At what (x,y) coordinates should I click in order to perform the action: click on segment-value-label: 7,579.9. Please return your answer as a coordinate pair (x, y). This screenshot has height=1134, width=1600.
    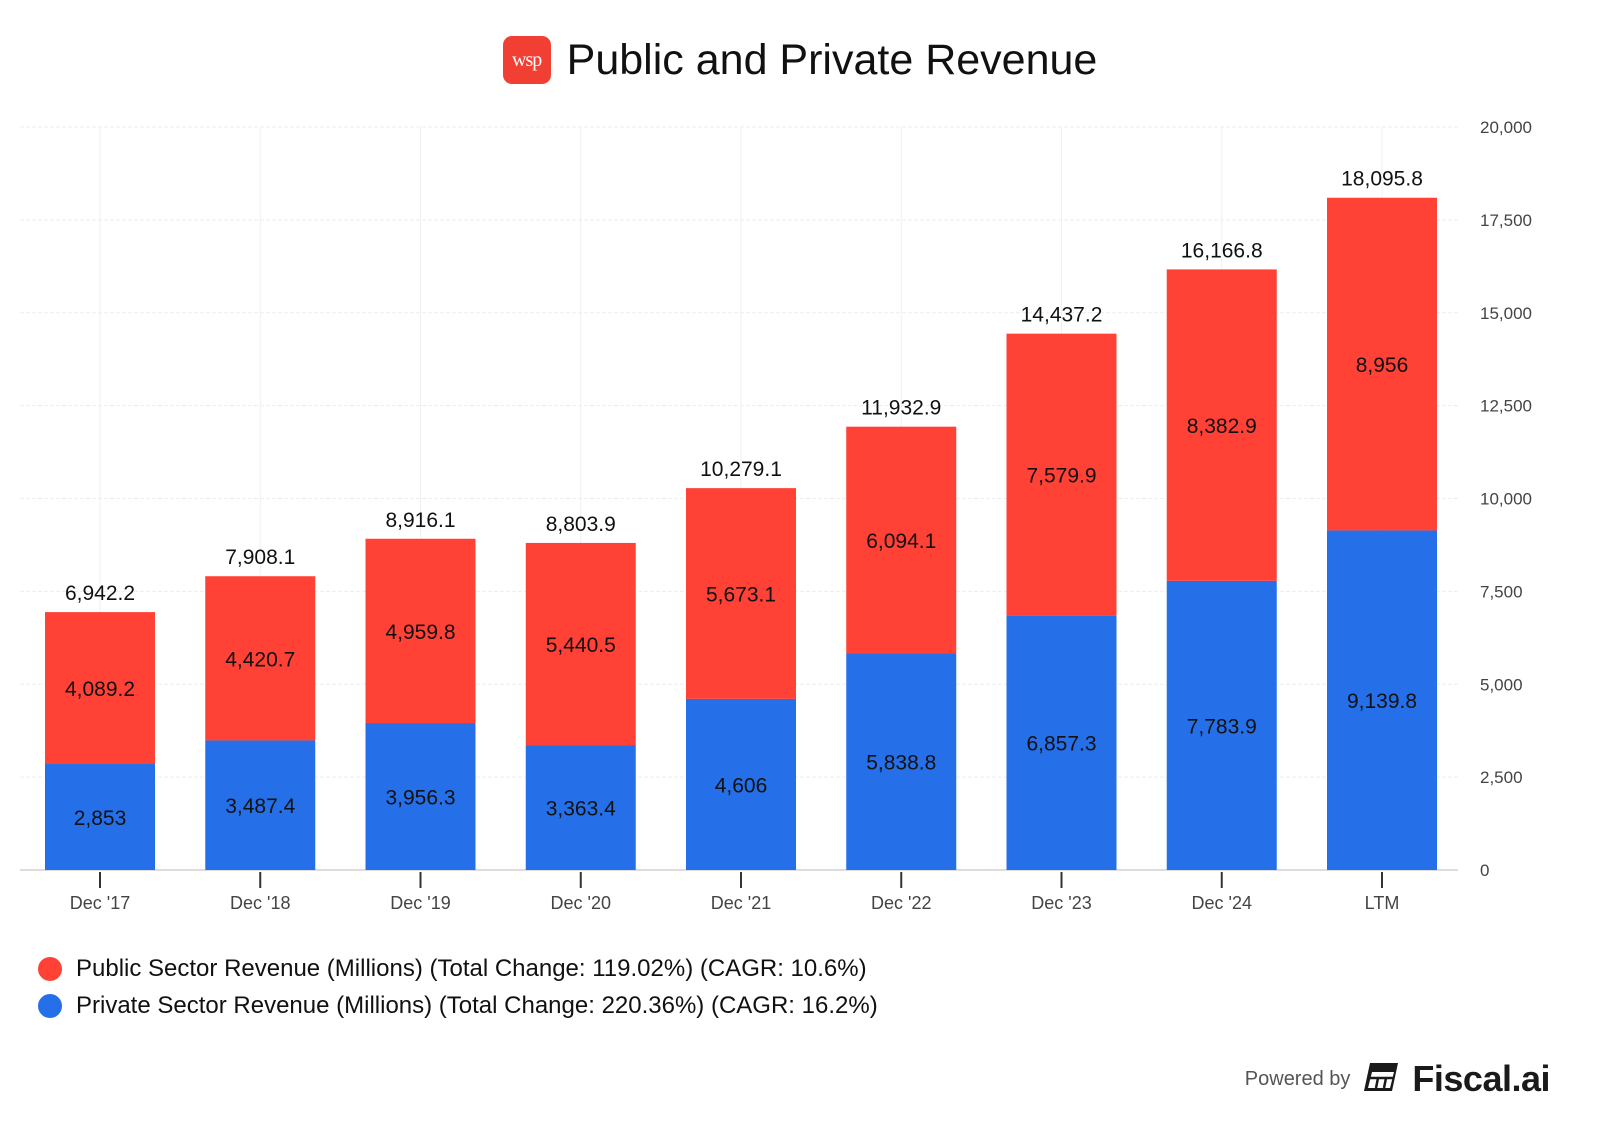
    Looking at the image, I should click on (1061, 475).